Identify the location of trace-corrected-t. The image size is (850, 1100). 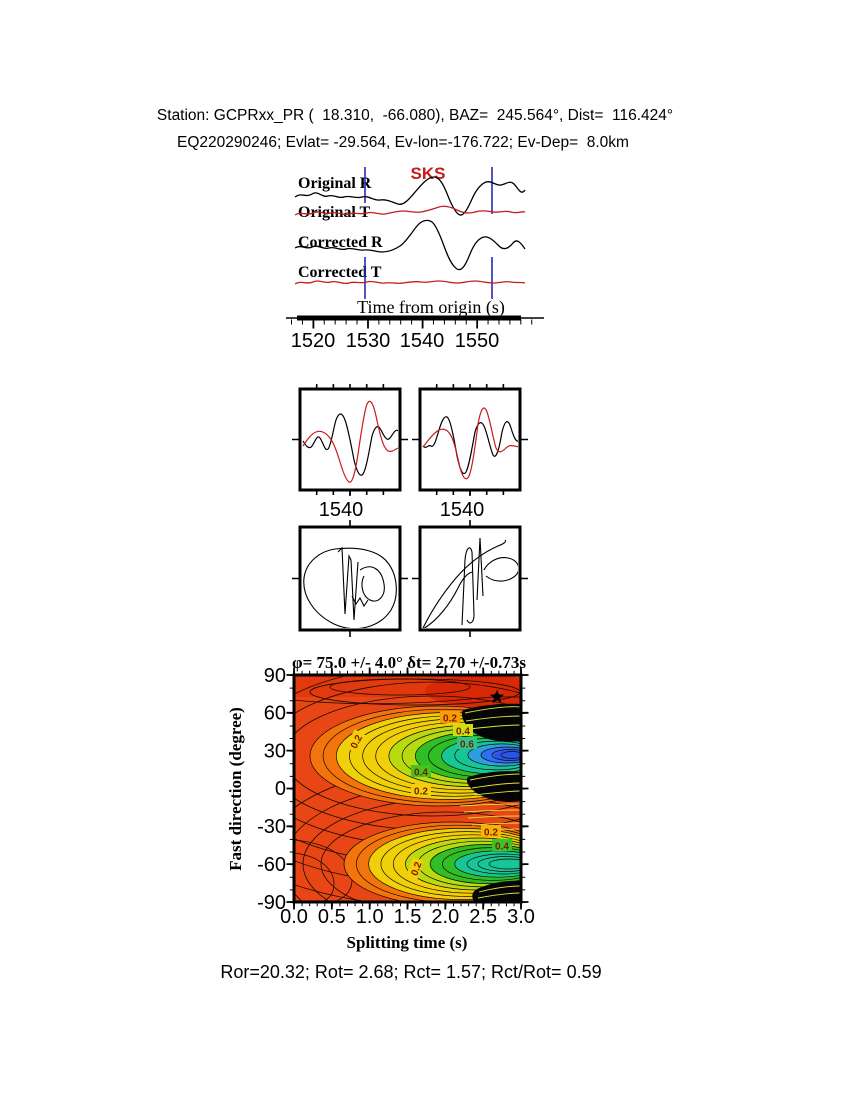
(410, 282).